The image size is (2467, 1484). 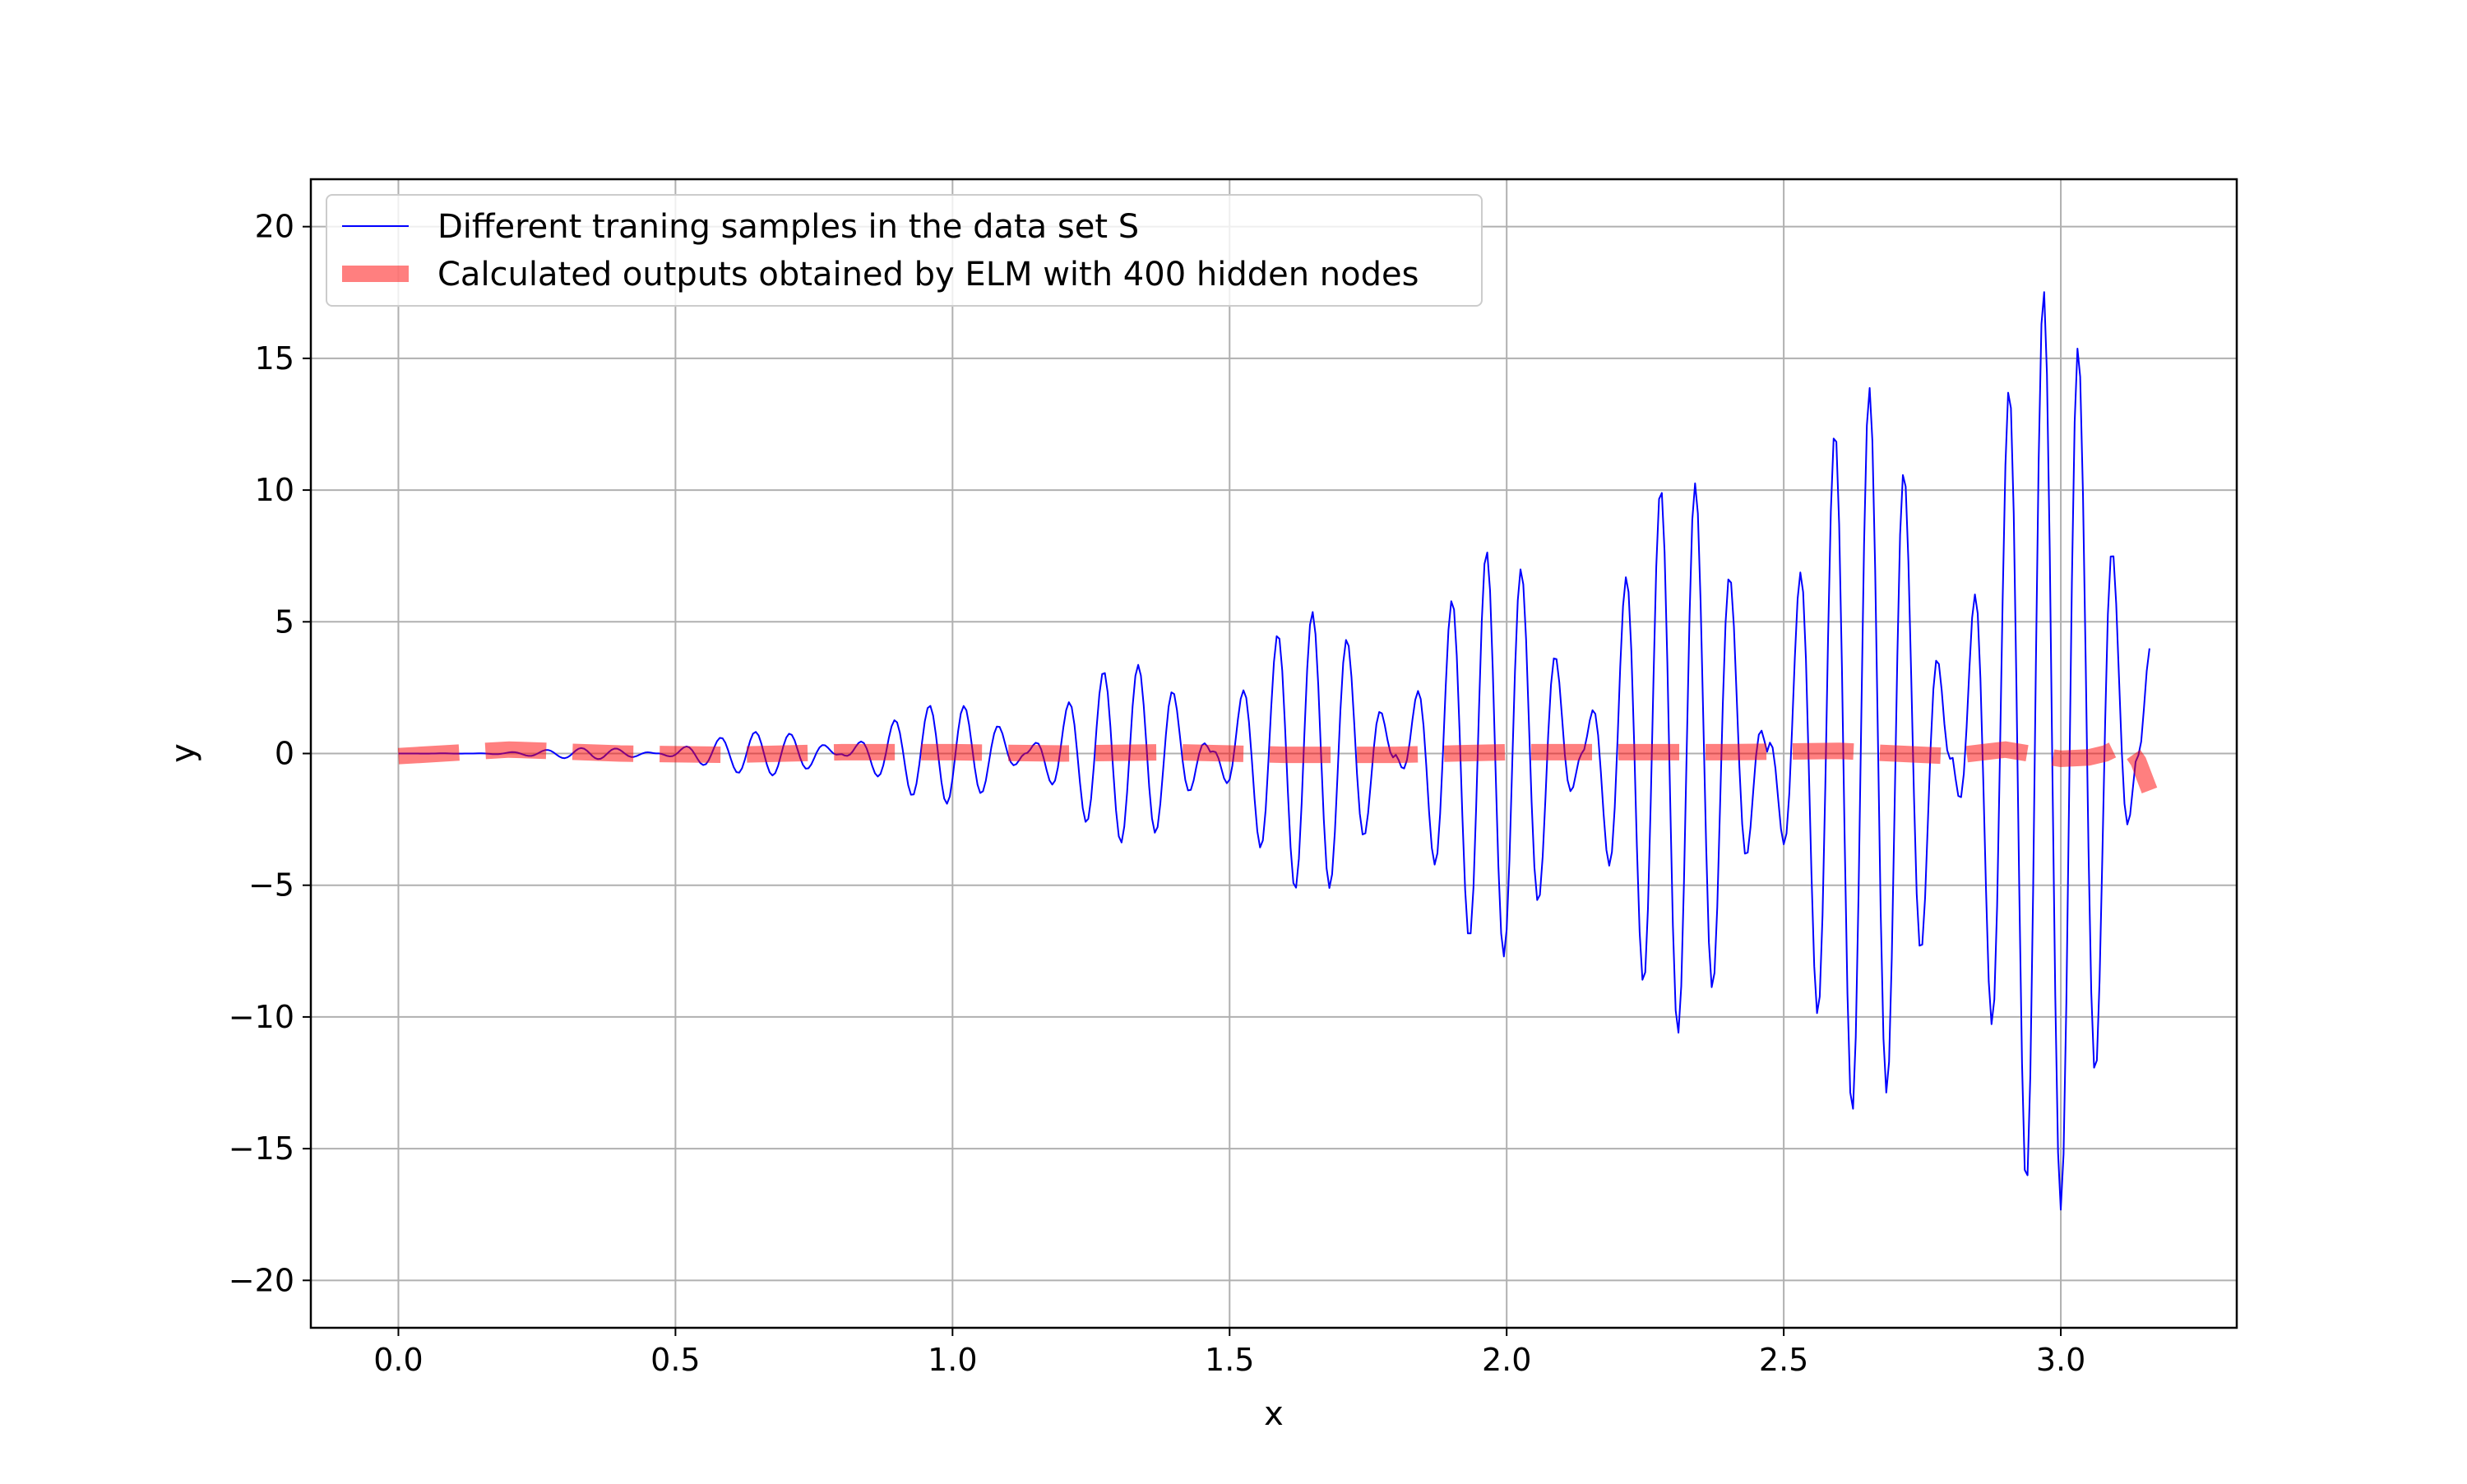 What do you see at coordinates (274, 490) in the screenshot?
I see `y-tick-label: 10` at bounding box center [274, 490].